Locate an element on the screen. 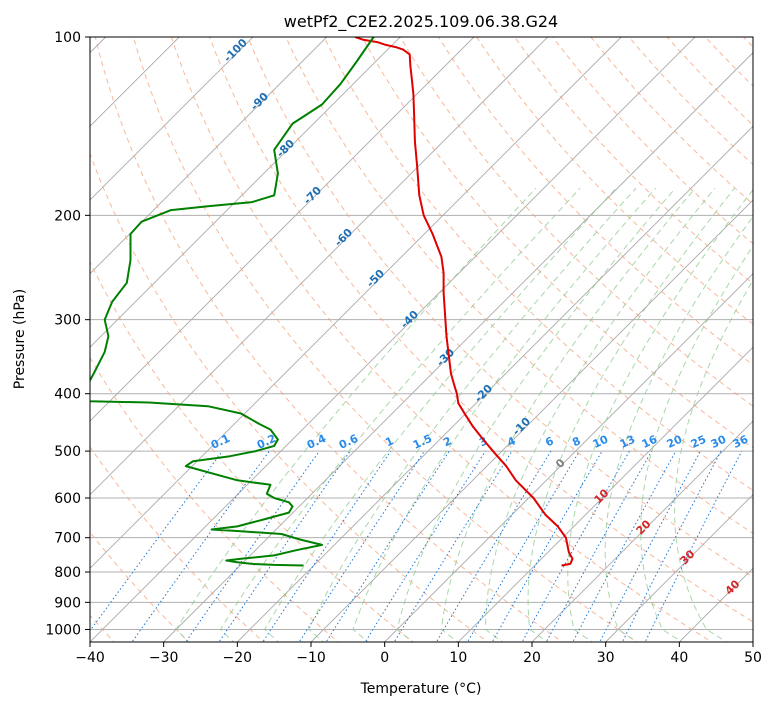  x-tick-label: 10 is located at coordinates (458, 658).